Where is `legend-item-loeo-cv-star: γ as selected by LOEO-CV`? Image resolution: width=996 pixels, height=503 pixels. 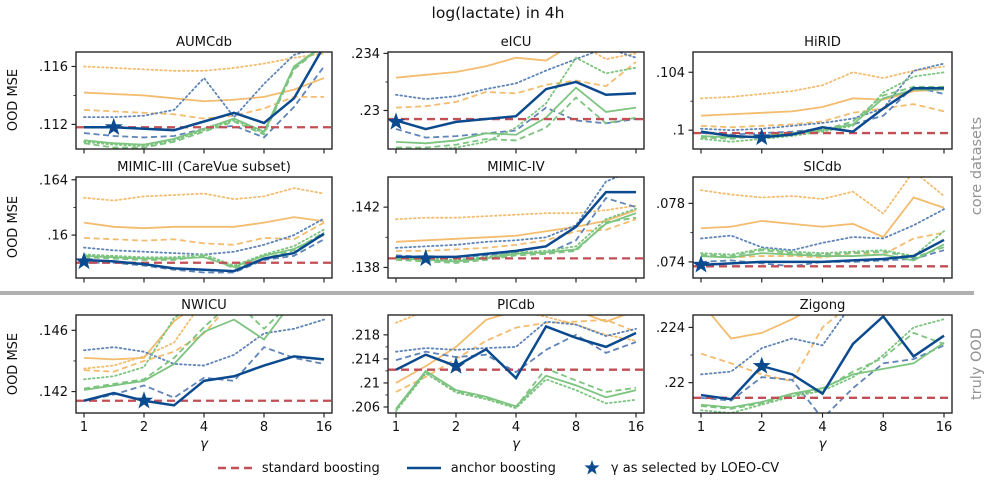 legend-item-loeo-cv-star: γ as selected by LOEO-CV is located at coordinates (680, 468).